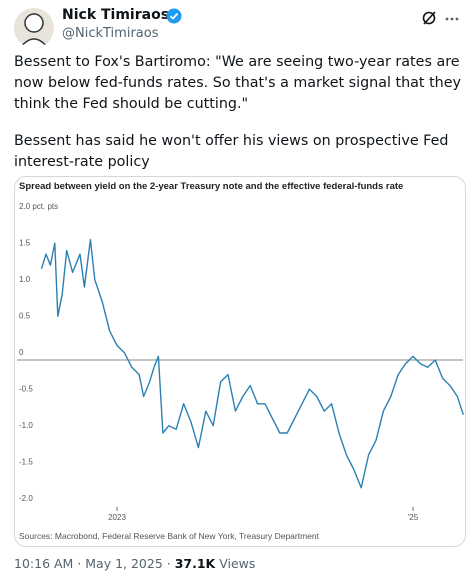  What do you see at coordinates (26, 389) in the screenshot?
I see `y-tick-label: -0.5` at bounding box center [26, 389].